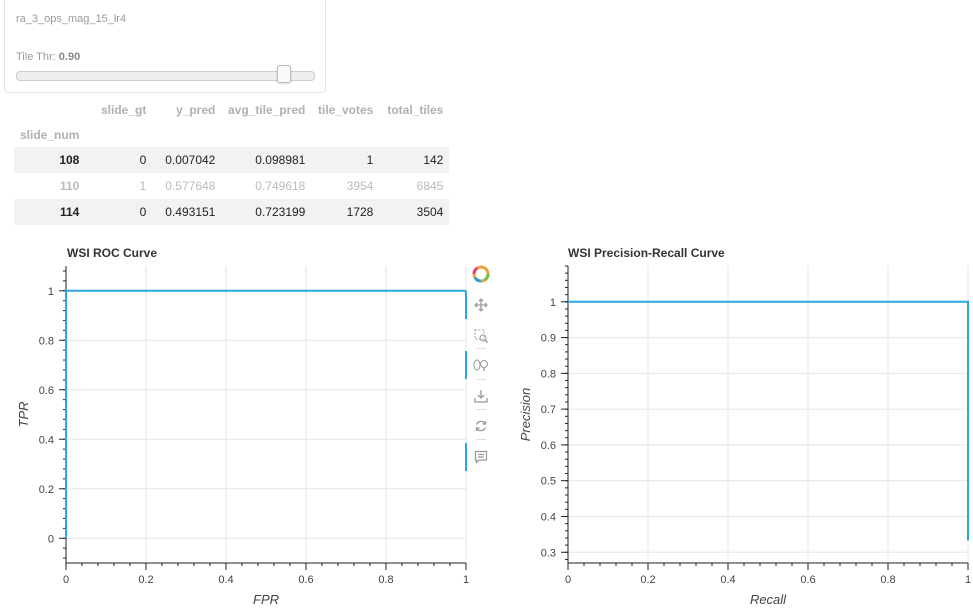  What do you see at coordinates (548, 339) in the screenshot?
I see `pr-y-tick-label: 0.9` at bounding box center [548, 339].